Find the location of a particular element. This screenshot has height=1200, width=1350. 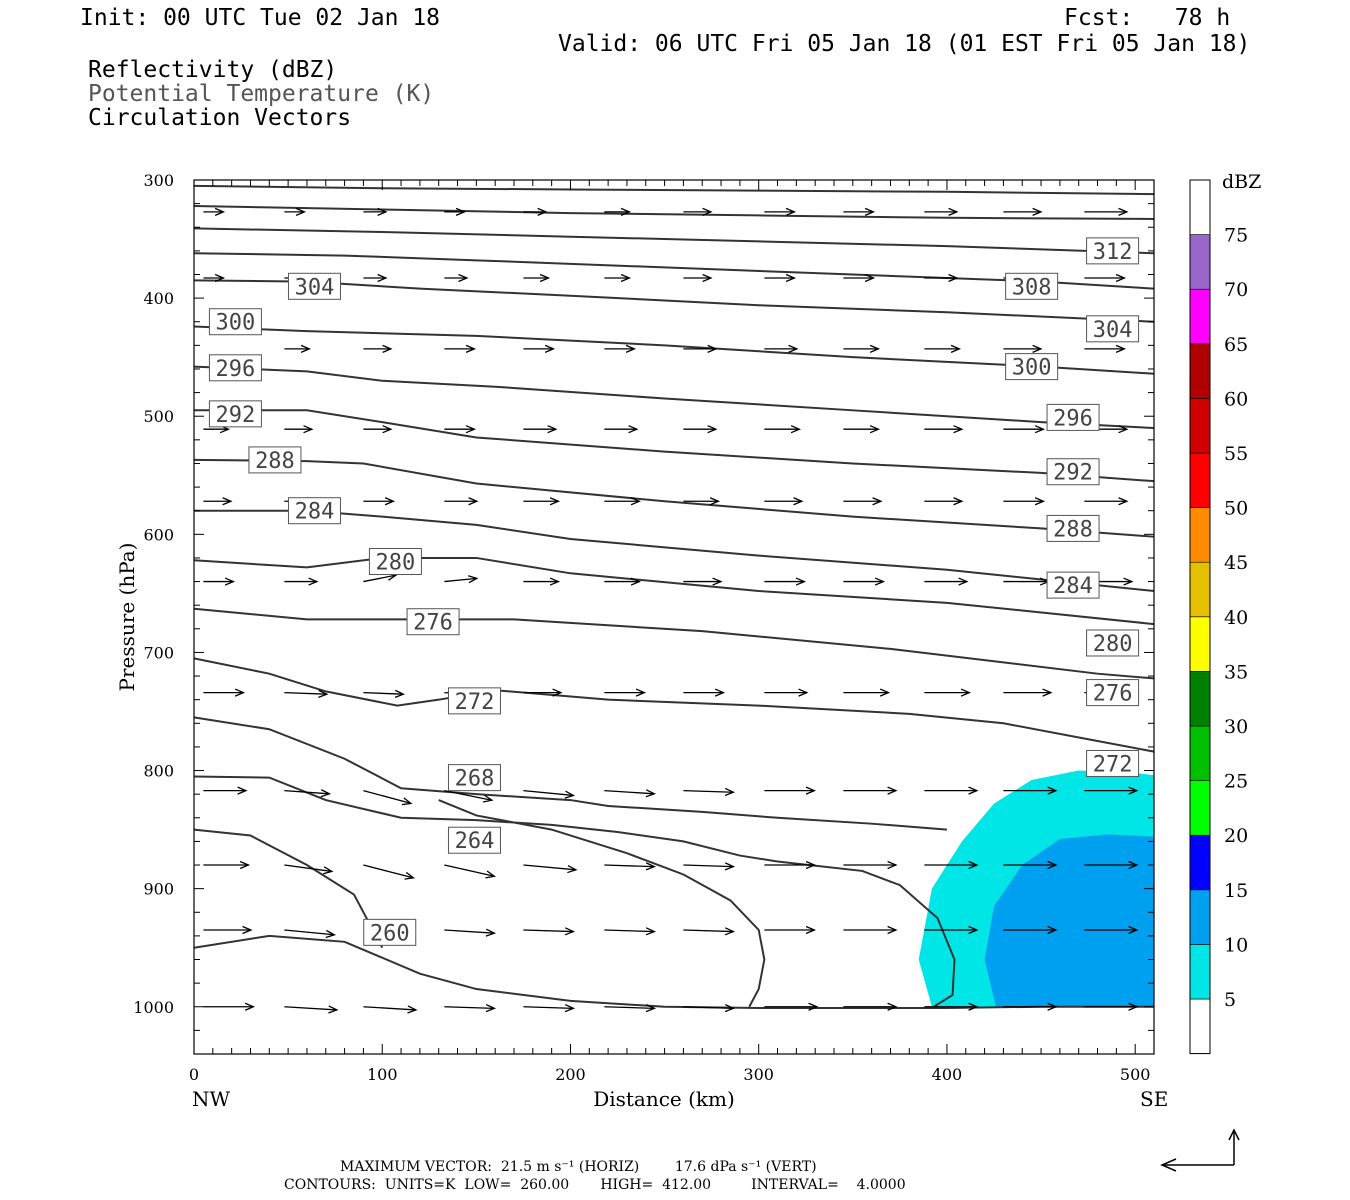

contour-label: 292 is located at coordinates (1073, 473).